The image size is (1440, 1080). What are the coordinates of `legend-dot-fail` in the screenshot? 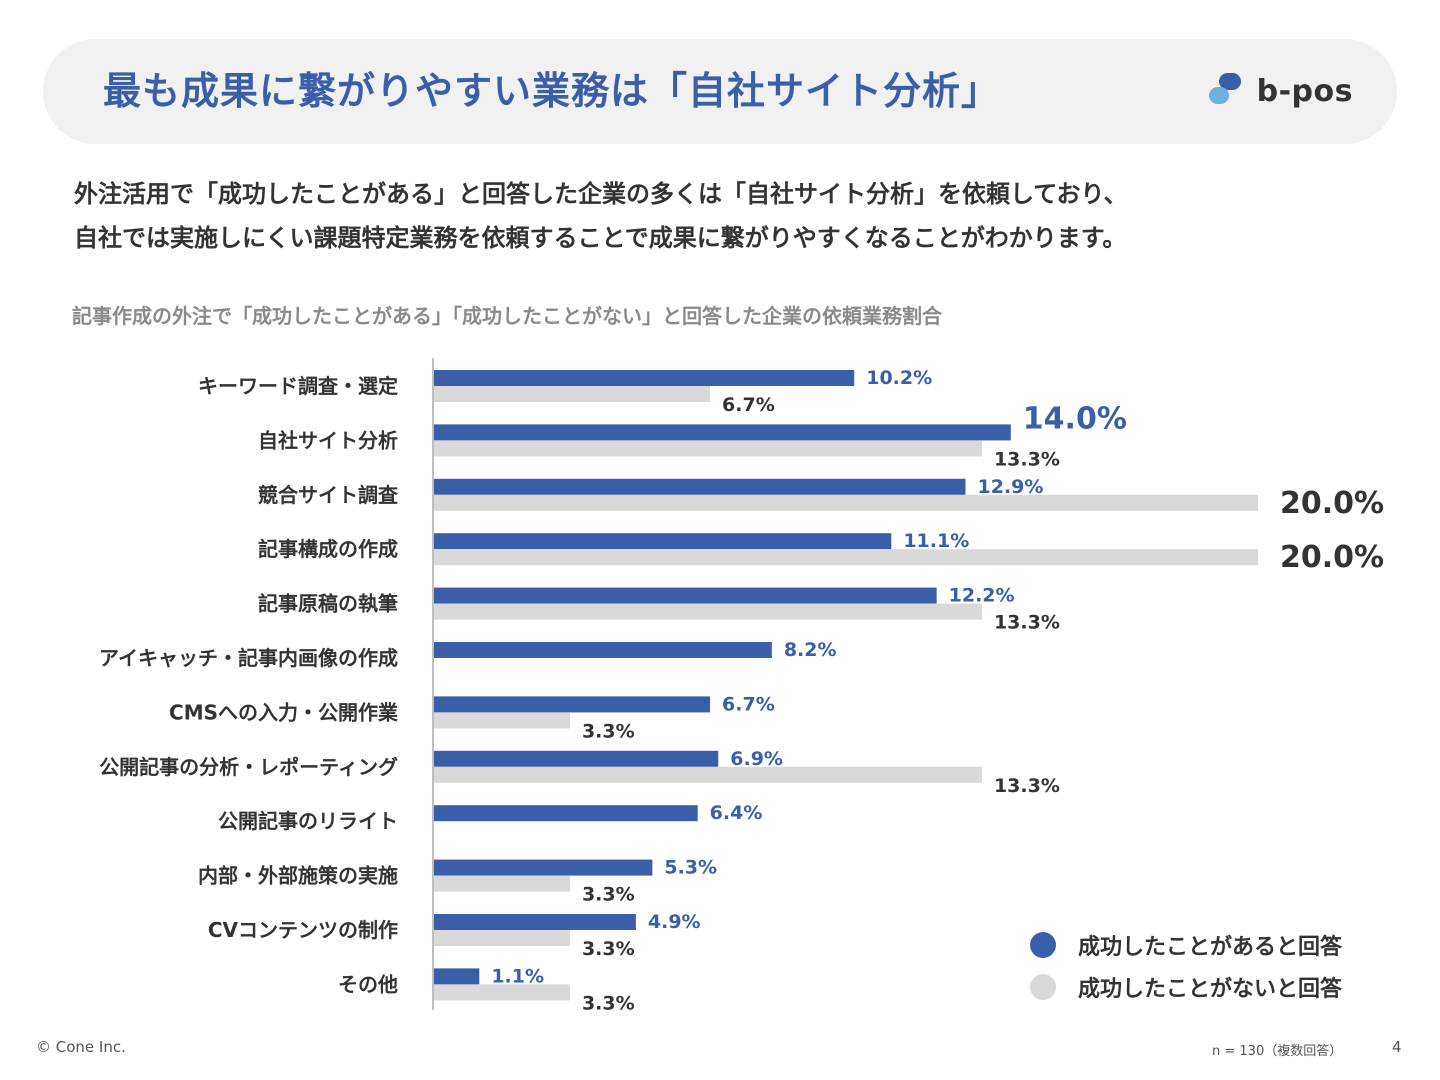 It's located at (1043, 987).